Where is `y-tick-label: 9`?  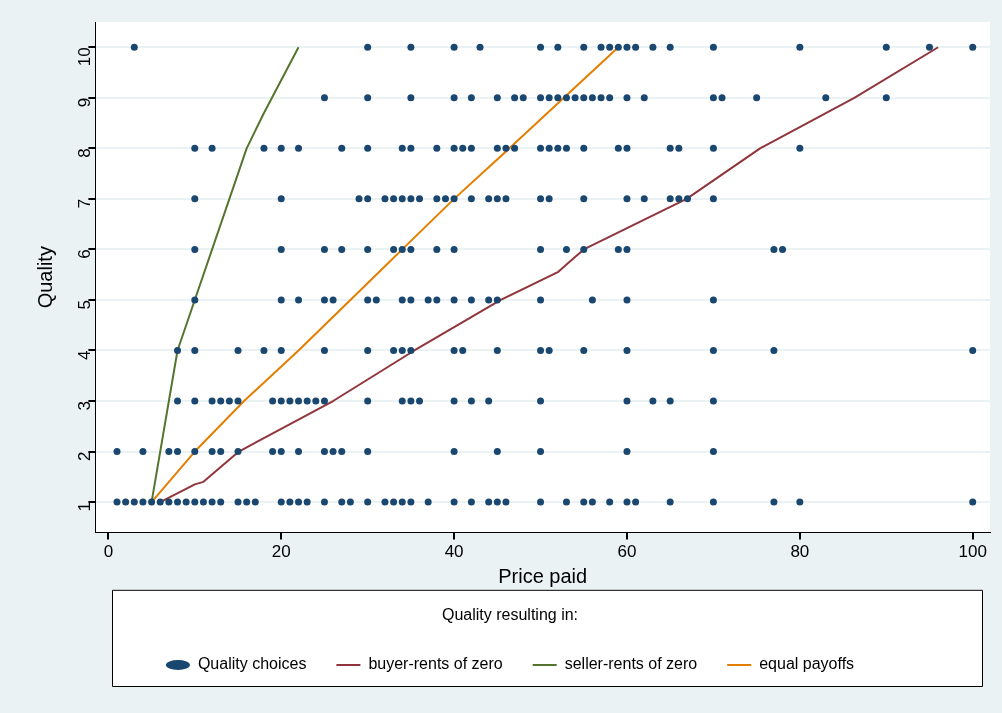 y-tick-label: 9 is located at coordinates (85, 102).